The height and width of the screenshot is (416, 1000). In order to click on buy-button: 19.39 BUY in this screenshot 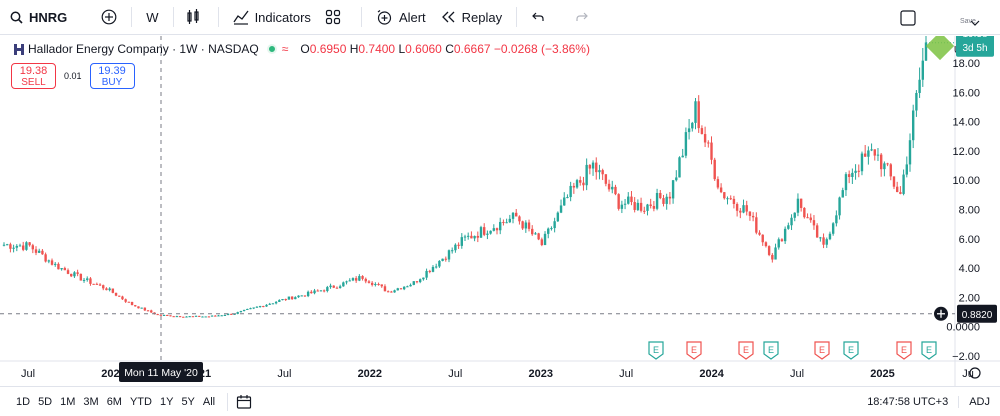, I will do `click(112, 76)`.